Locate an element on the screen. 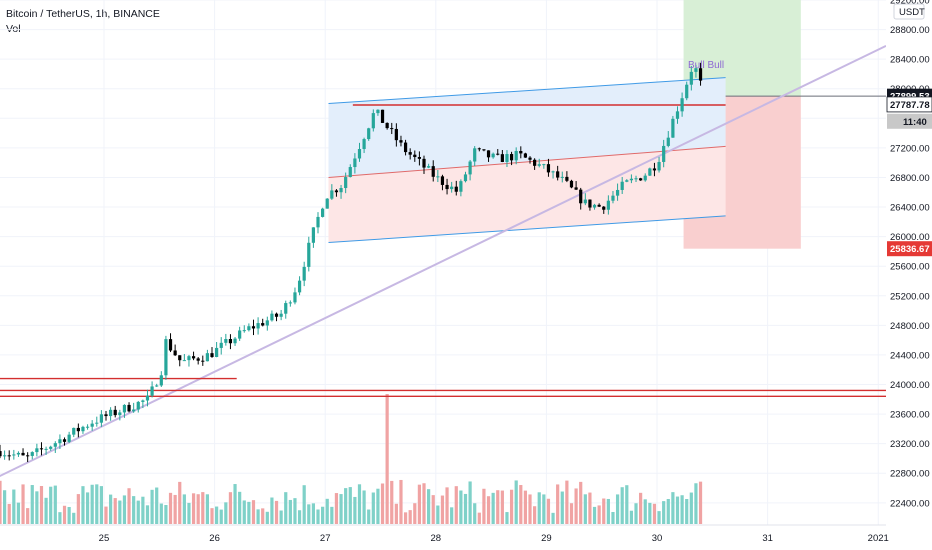  price-tag-bg is located at coordinates (909, 121).